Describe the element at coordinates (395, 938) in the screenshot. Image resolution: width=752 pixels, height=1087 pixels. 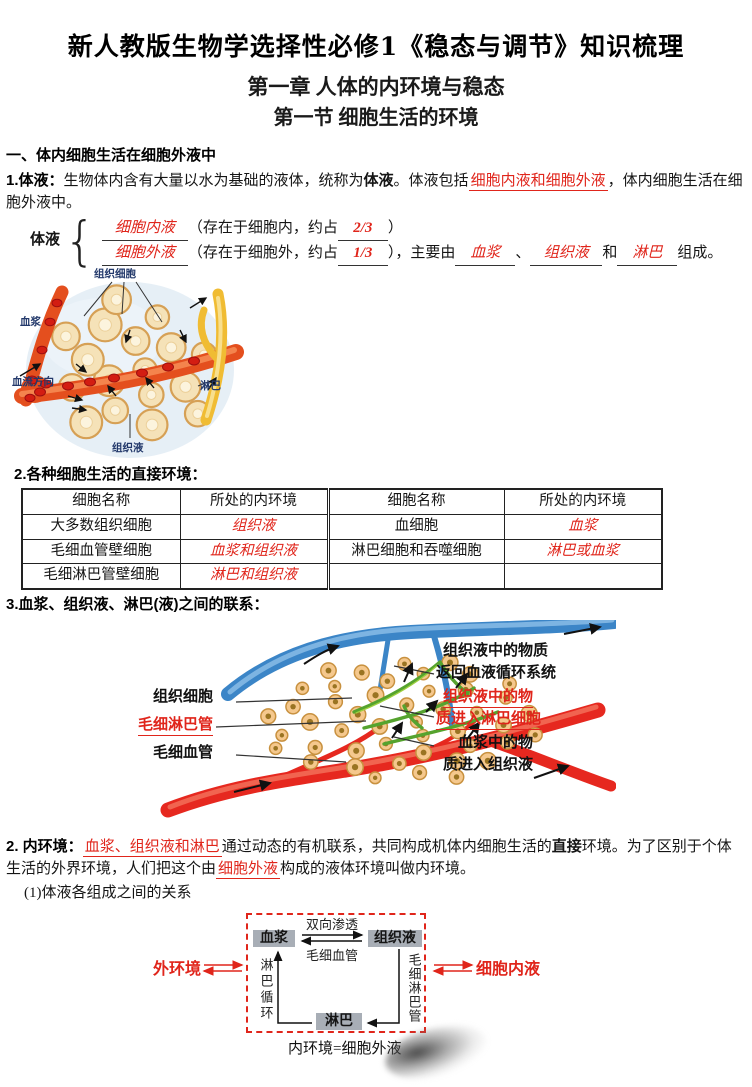
I see `tissue-fluid-box: 组织液` at that location.